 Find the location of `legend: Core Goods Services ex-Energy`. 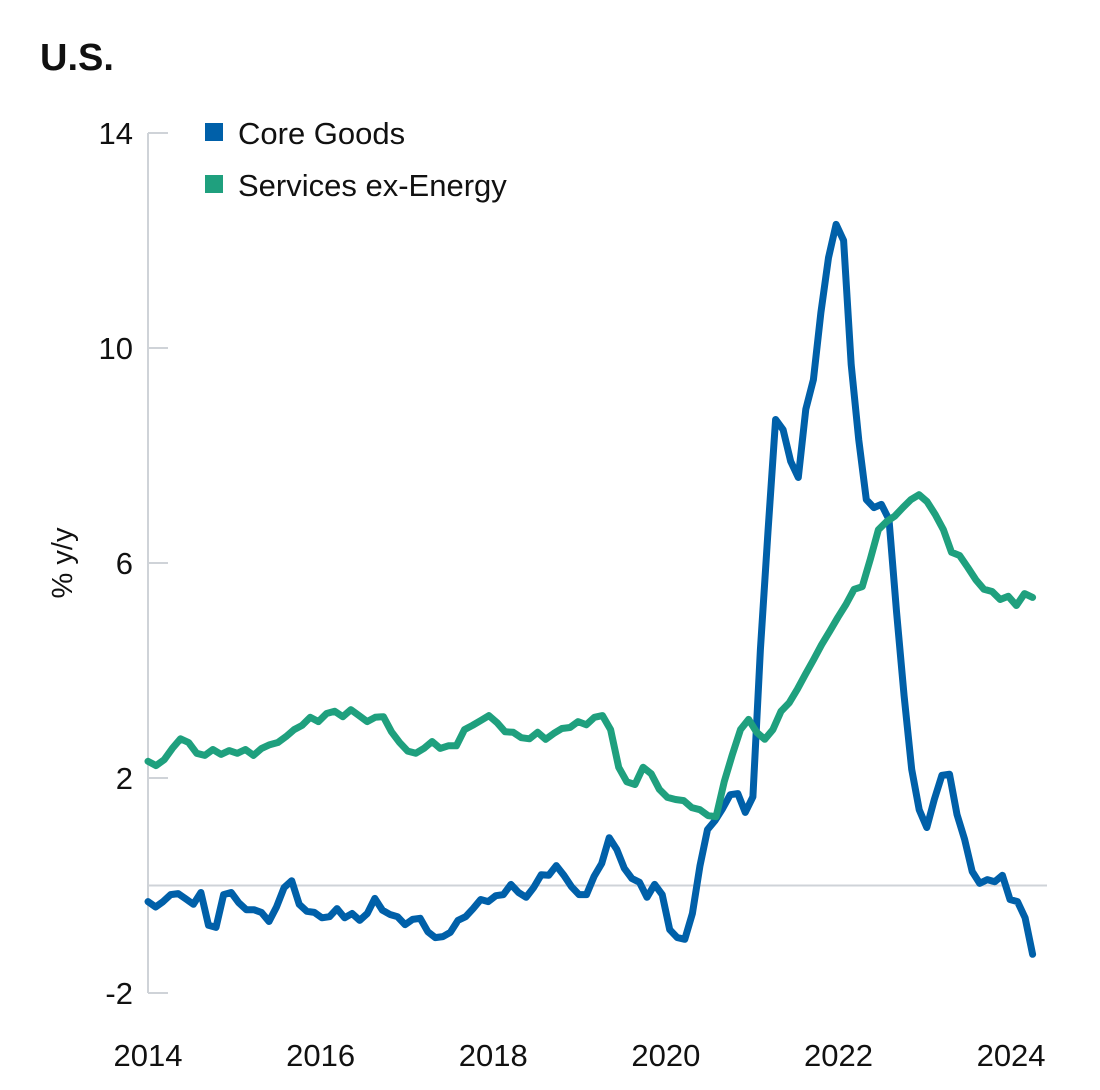

legend: Core Goods Services ex-Energy is located at coordinates (356, 159).